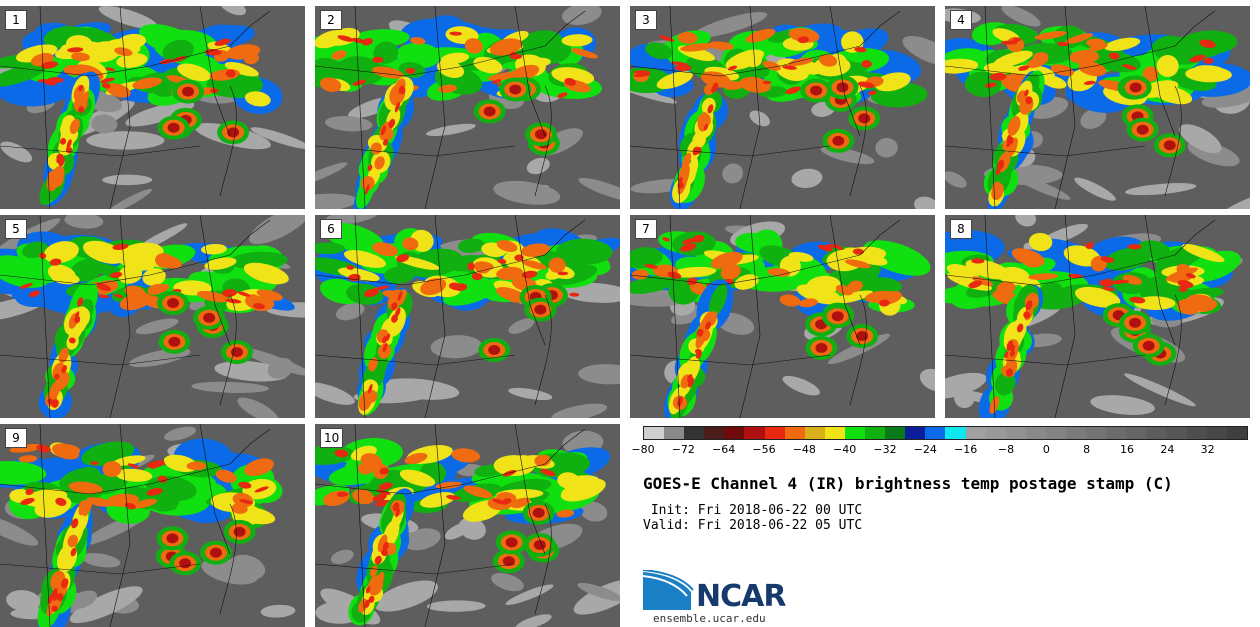  Describe the element at coordinates (1006, 449) in the screenshot. I see `colorbar-tick-label: −8` at that location.